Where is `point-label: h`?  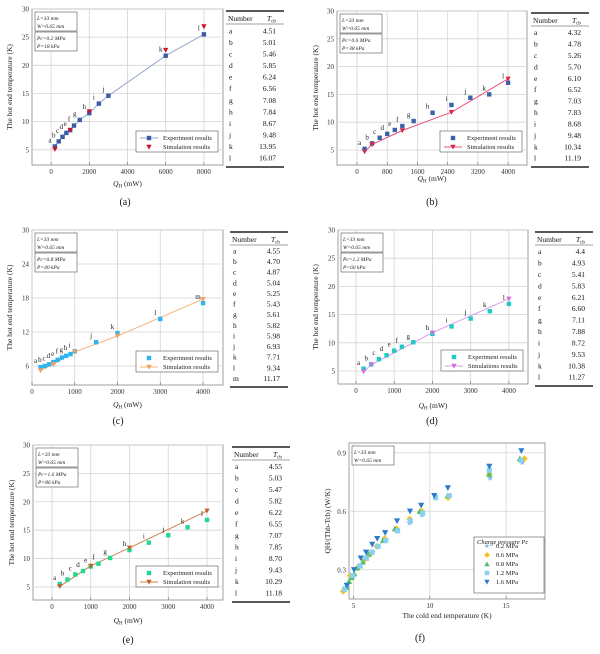 point-label: h is located at coordinates (428, 328).